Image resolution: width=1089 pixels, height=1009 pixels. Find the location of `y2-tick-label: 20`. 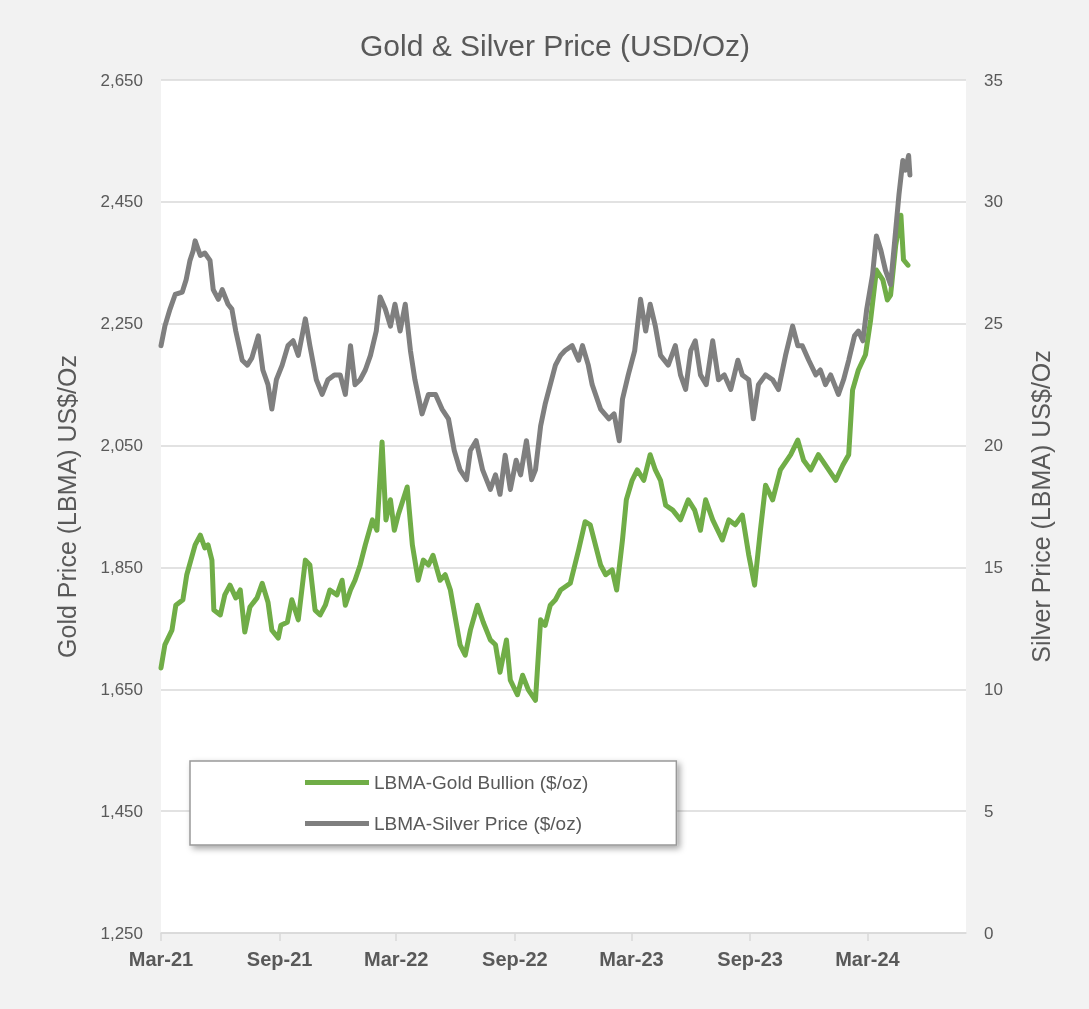

y2-tick-label: 20 is located at coordinates (993, 446).